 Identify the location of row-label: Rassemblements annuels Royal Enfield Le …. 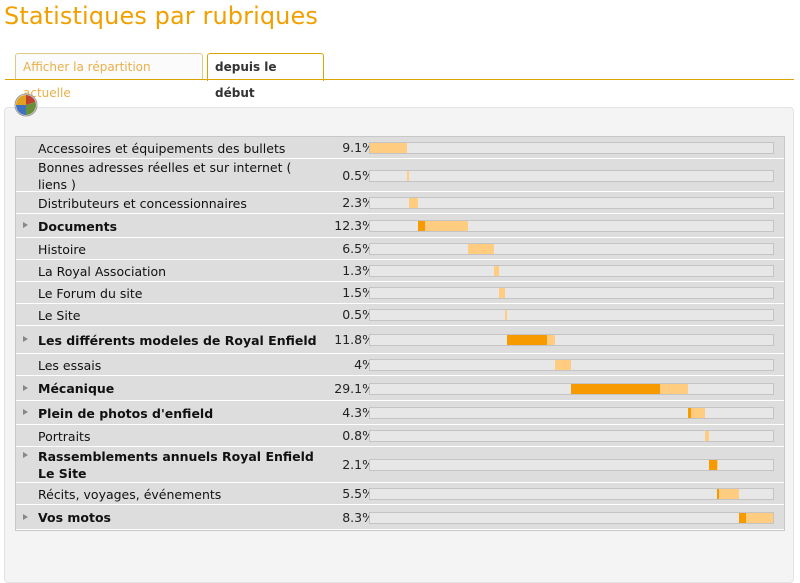
(176, 465).